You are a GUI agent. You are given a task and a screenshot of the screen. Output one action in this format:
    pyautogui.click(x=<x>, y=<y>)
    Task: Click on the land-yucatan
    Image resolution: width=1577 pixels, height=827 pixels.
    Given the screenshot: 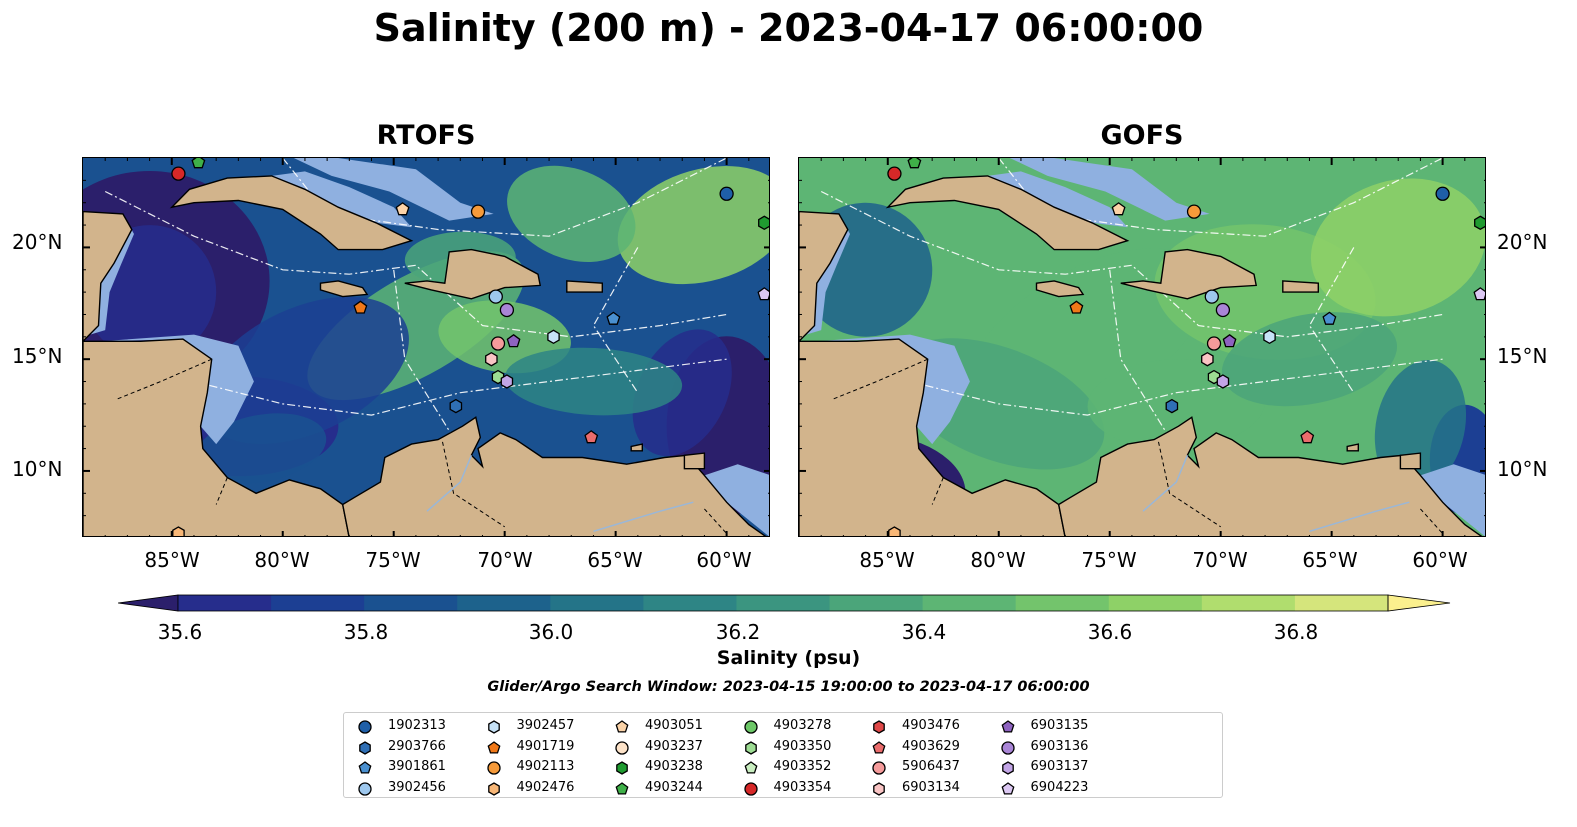 What is the action you would take?
    pyautogui.click(x=108, y=276)
    